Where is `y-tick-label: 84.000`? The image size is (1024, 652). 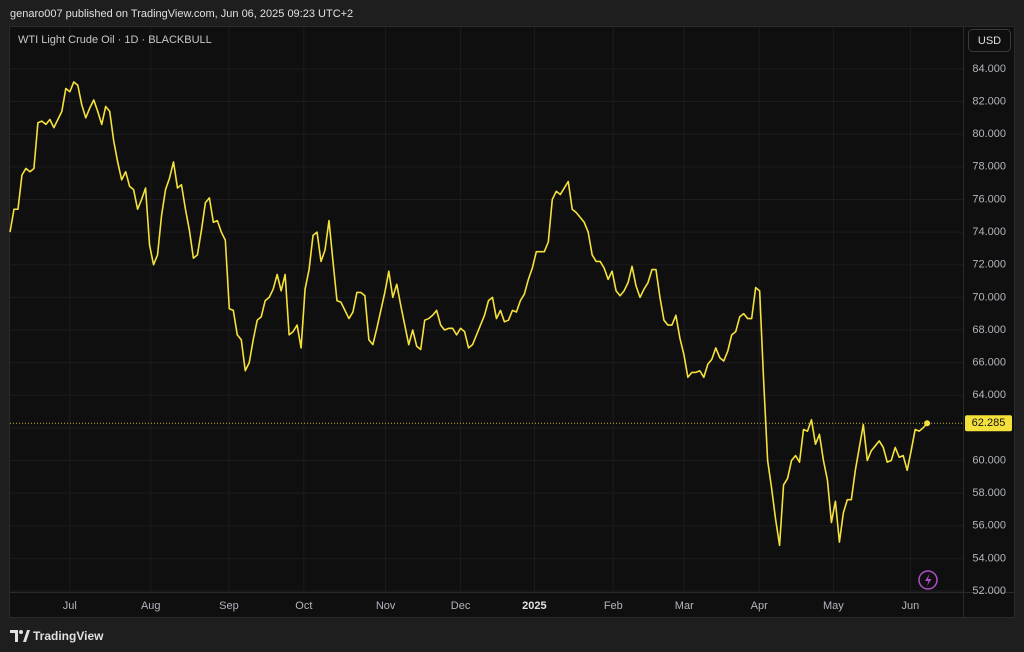
y-tick-label: 84.000 is located at coordinates (989, 69).